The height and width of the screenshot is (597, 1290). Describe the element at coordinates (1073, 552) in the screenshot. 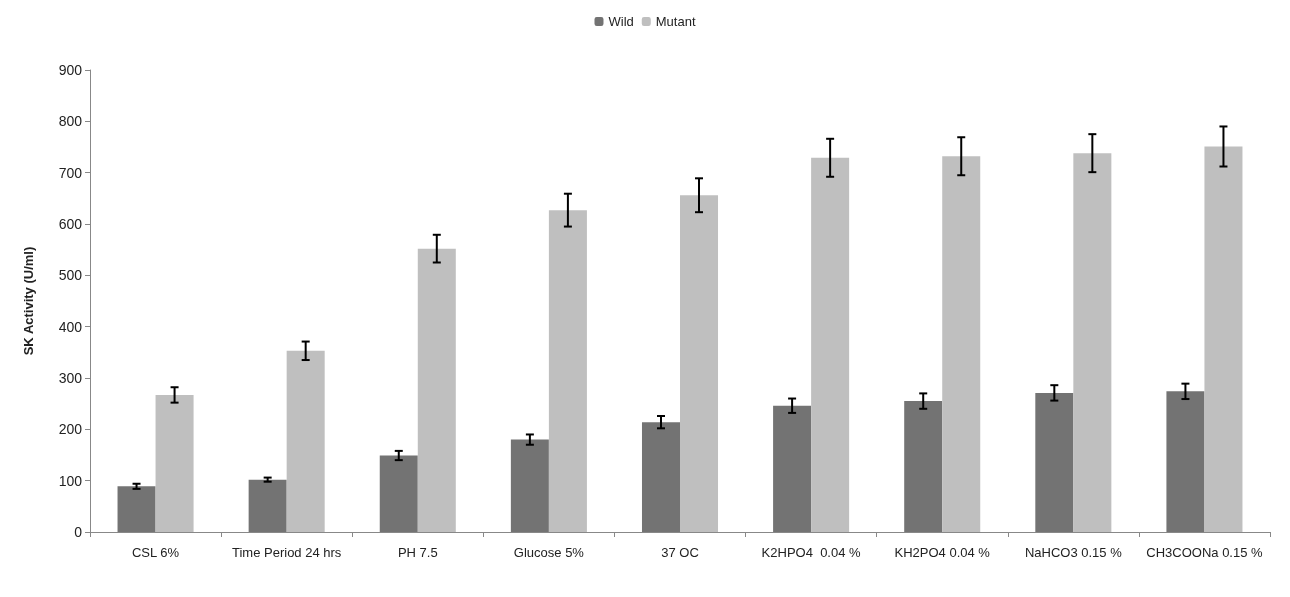

I see `x-tick-label: NaHCO3 0.15 %` at that location.